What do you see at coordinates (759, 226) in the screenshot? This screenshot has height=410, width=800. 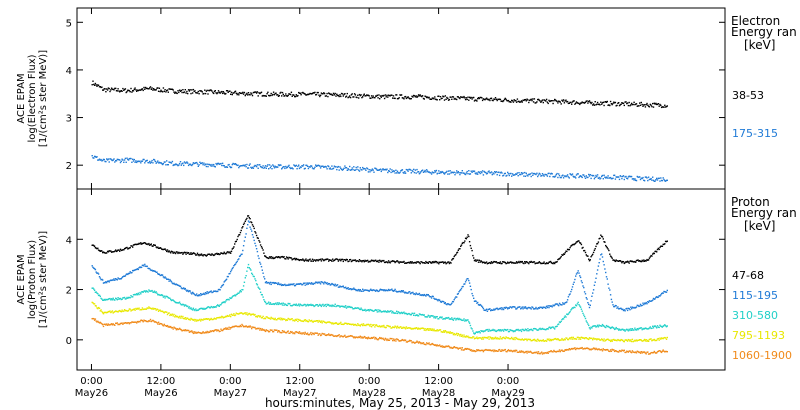 I see `proton-legend-unit: [keV]` at bounding box center [759, 226].